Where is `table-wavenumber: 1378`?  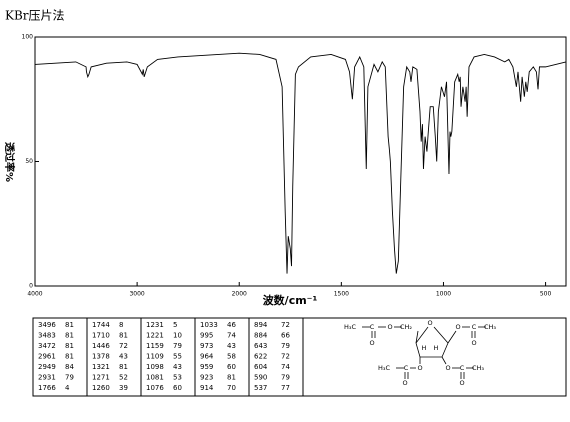 table-wavenumber: 1378 is located at coordinates (101, 357).